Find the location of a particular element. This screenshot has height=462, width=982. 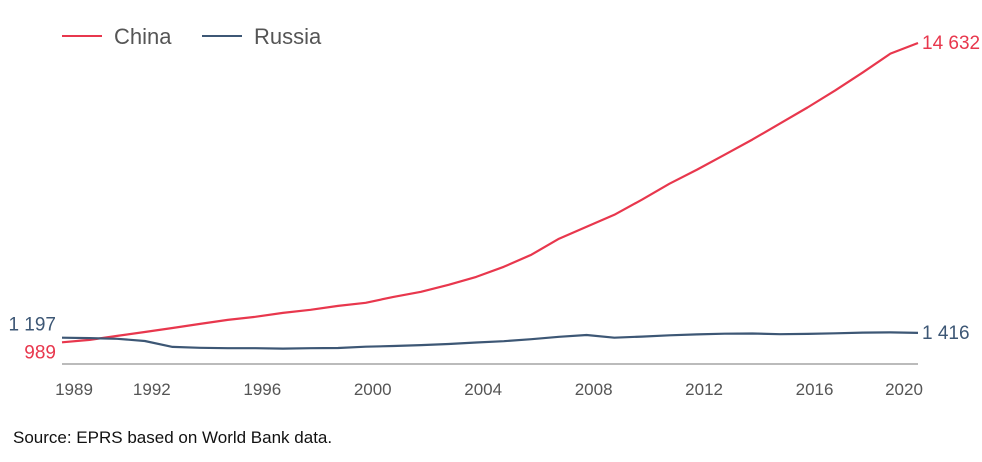

x-tick-label: 2020 is located at coordinates (904, 389).